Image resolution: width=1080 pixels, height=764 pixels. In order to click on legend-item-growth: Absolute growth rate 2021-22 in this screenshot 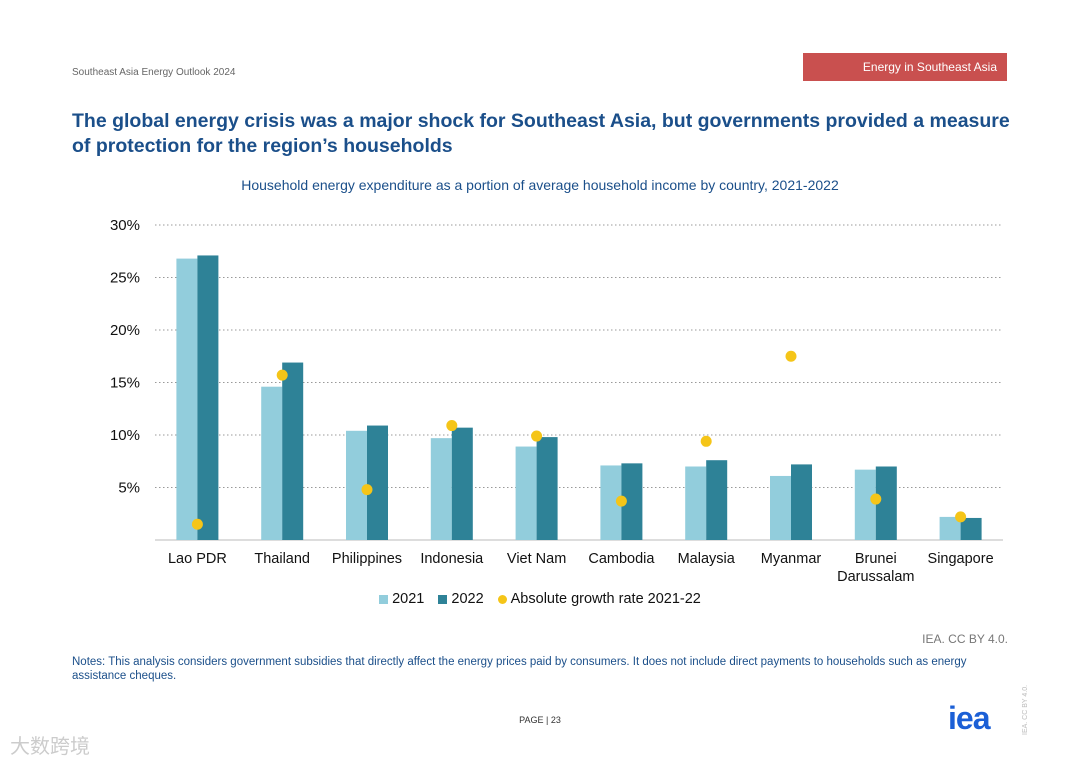, I will do `click(599, 599)`.